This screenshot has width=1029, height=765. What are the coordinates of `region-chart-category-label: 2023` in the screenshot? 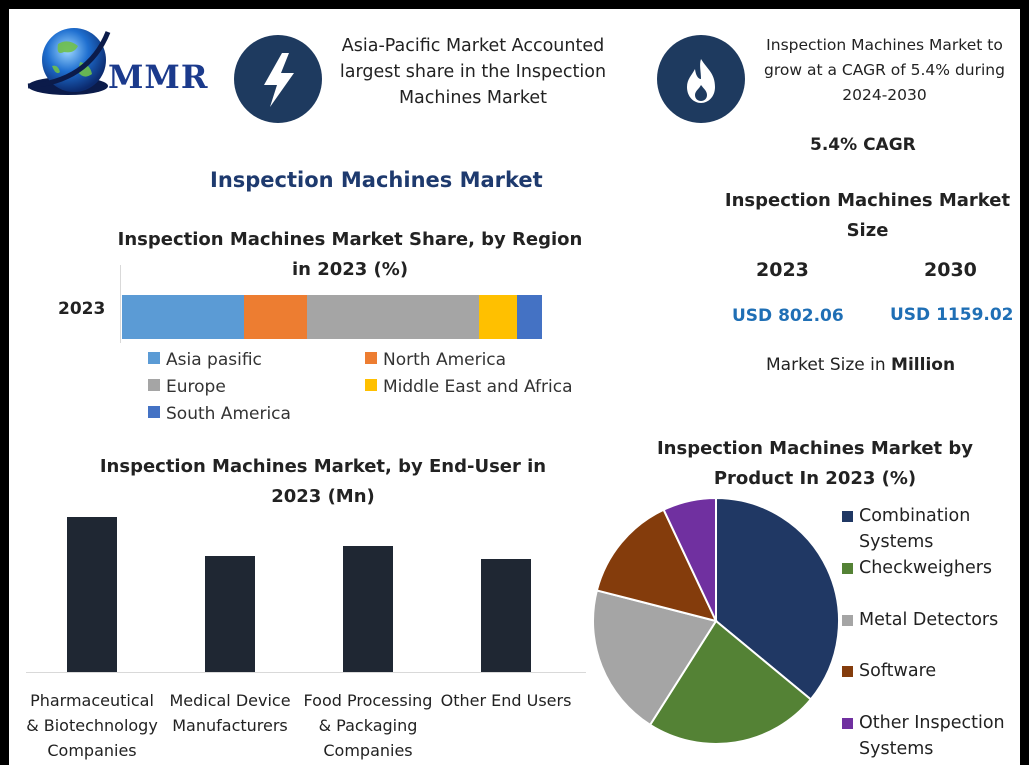 It's located at (82, 309).